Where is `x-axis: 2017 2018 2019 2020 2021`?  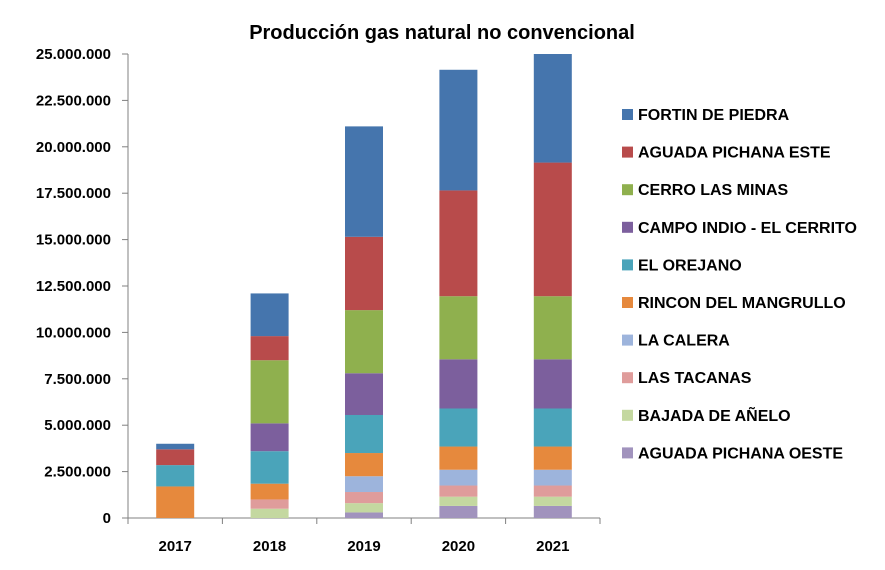 x-axis: 2017 2018 2019 2020 2021 is located at coordinates (364, 536).